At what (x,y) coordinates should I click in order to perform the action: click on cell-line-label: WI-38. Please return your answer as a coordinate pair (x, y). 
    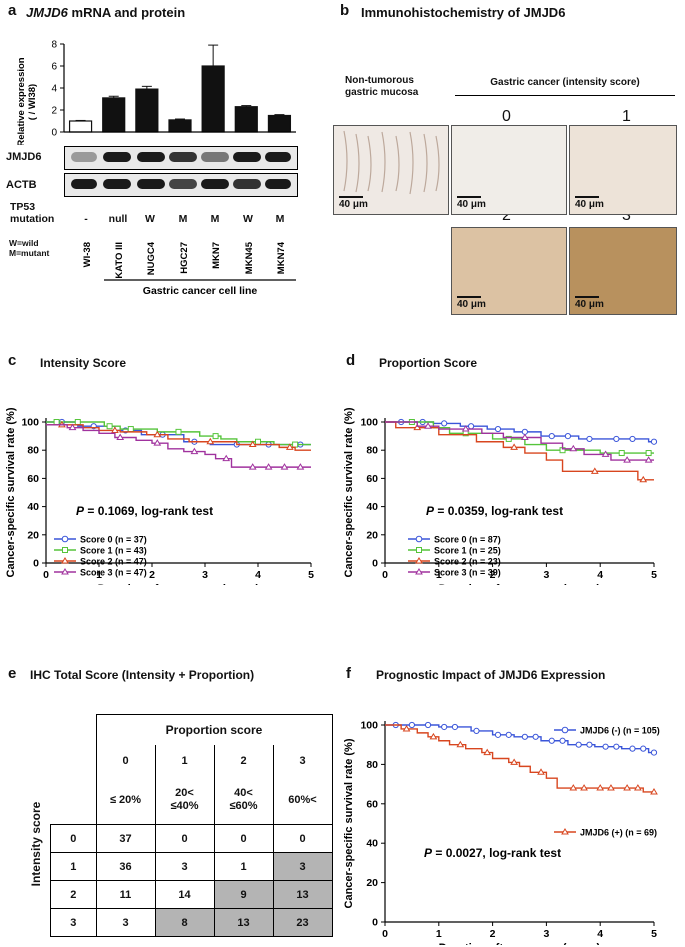
    Looking at the image, I should click on (87, 254).